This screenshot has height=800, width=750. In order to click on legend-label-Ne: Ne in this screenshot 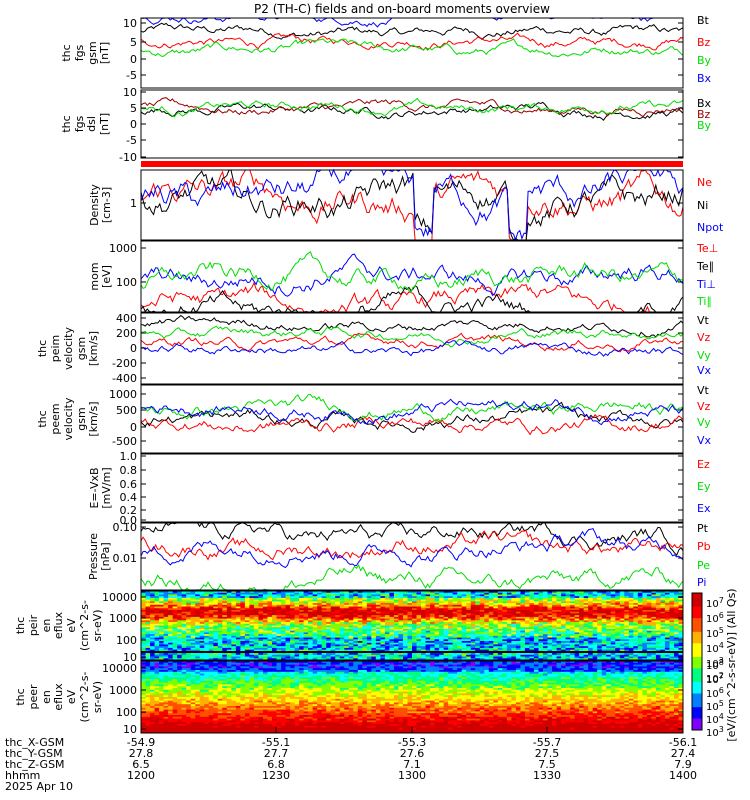, I will do `click(704, 182)`.